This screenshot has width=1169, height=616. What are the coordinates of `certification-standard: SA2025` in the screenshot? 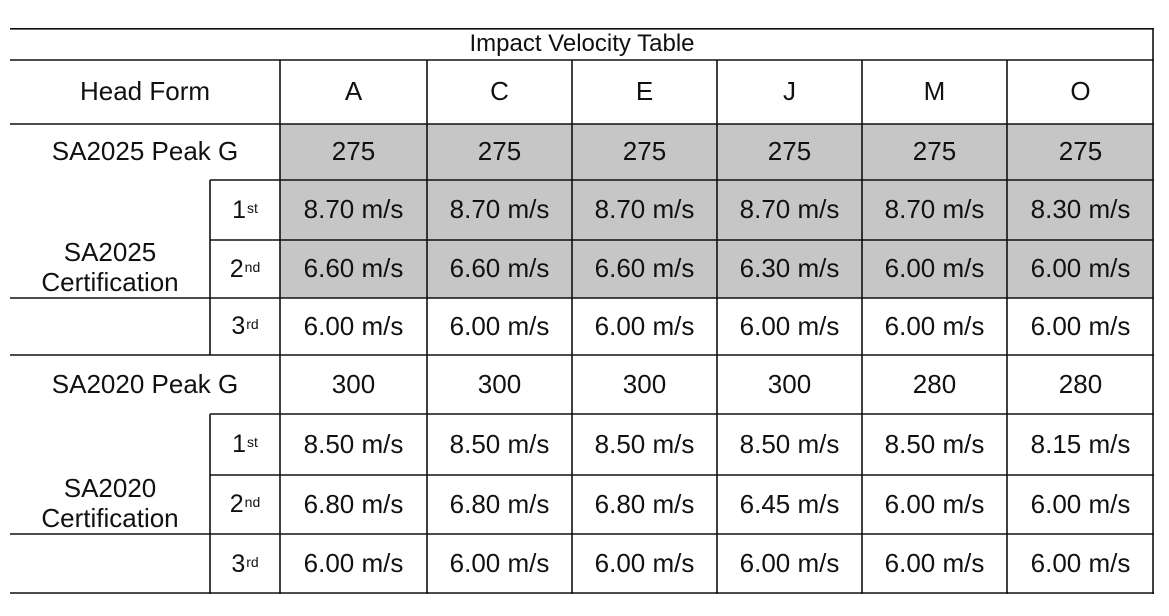 It's located at (110, 251).